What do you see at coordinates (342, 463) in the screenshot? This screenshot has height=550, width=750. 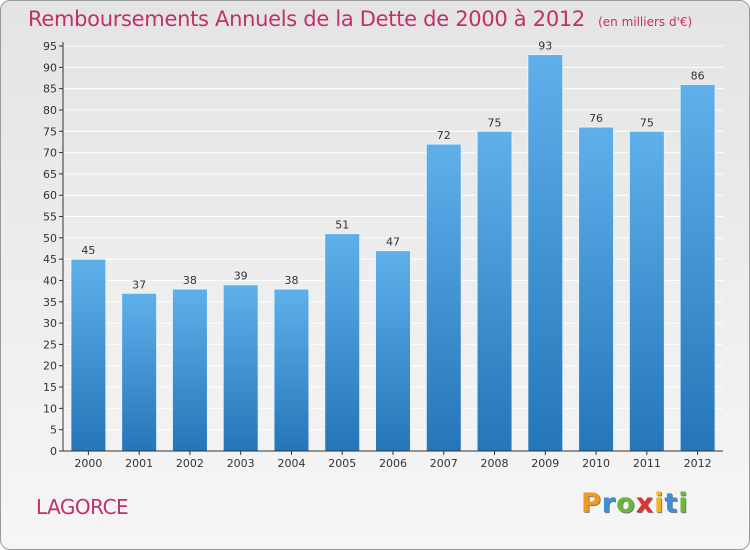 I see `x-tick-label: 2005` at bounding box center [342, 463].